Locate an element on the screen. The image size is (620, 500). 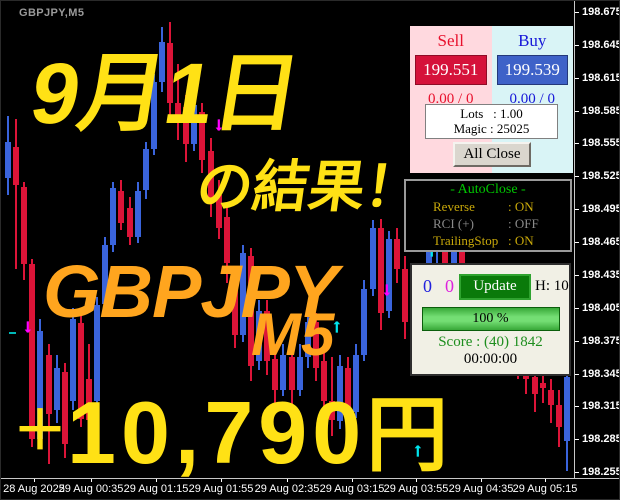
magenta-count: 0 is located at coordinates (449, 286).